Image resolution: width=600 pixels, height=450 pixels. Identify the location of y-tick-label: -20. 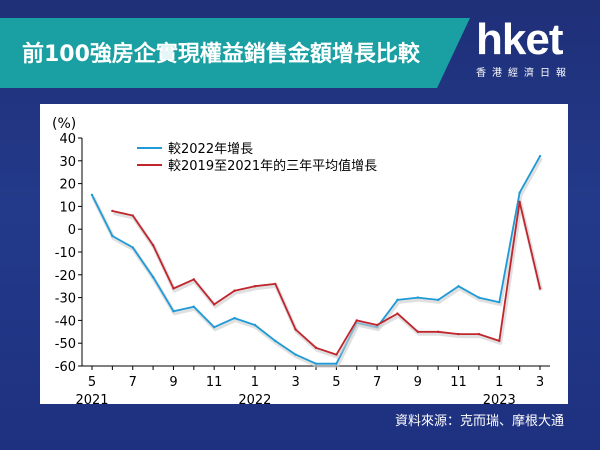
(65, 276).